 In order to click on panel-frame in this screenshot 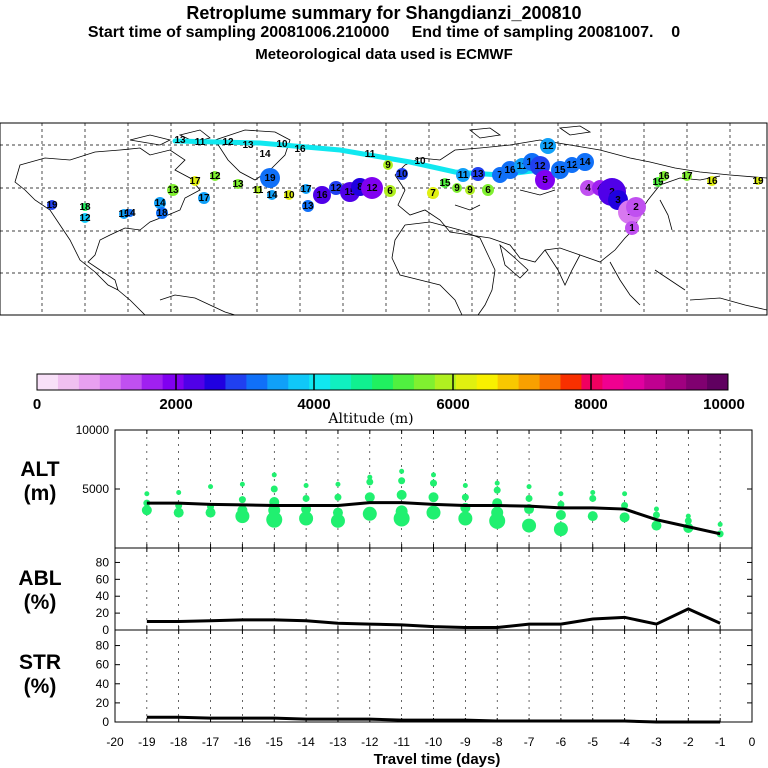, I will do `click(433, 589)`.